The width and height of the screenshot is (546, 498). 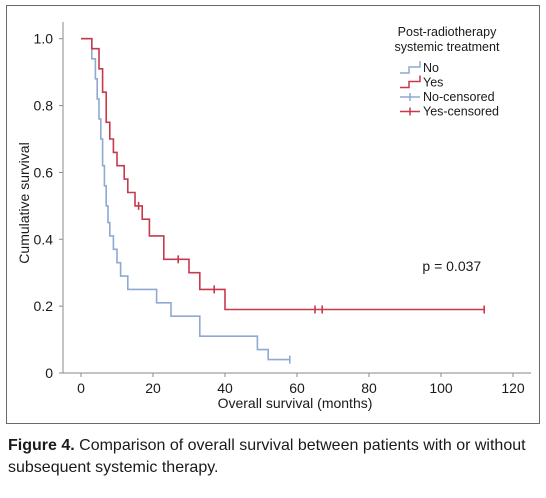 What do you see at coordinates (44, 239) in the screenshot?
I see `y-tick-label: 0.4` at bounding box center [44, 239].